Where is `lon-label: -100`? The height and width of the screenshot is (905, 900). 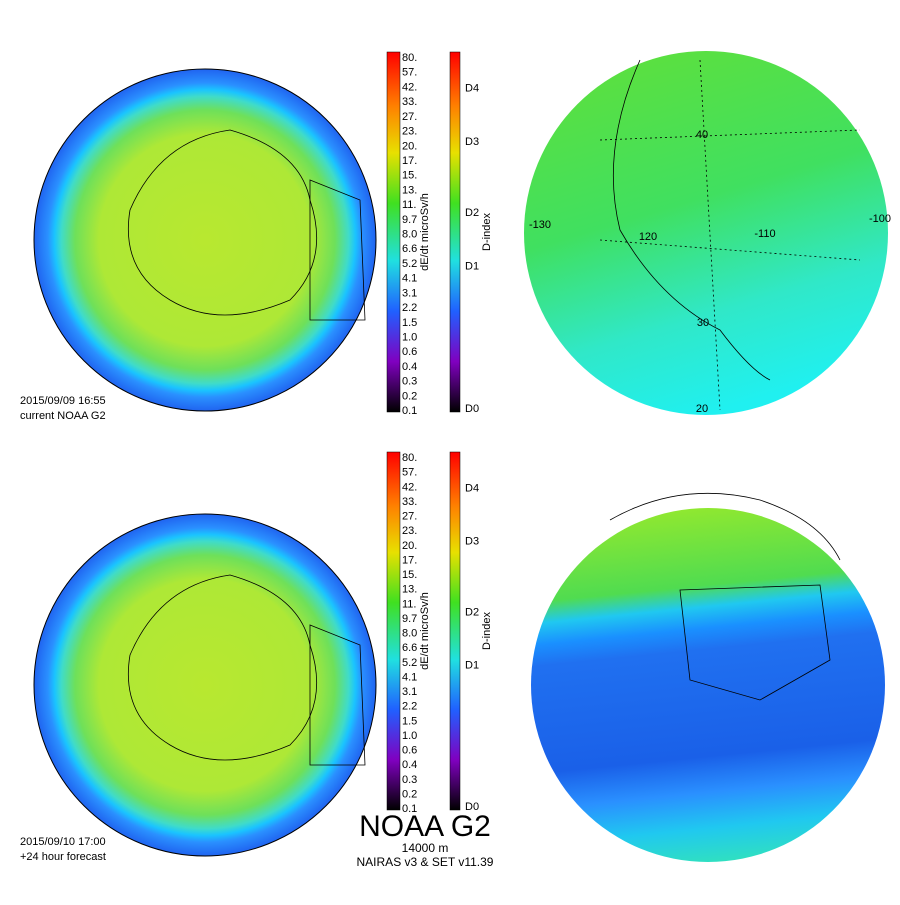 lon-label: -100 is located at coordinates (880, 219).